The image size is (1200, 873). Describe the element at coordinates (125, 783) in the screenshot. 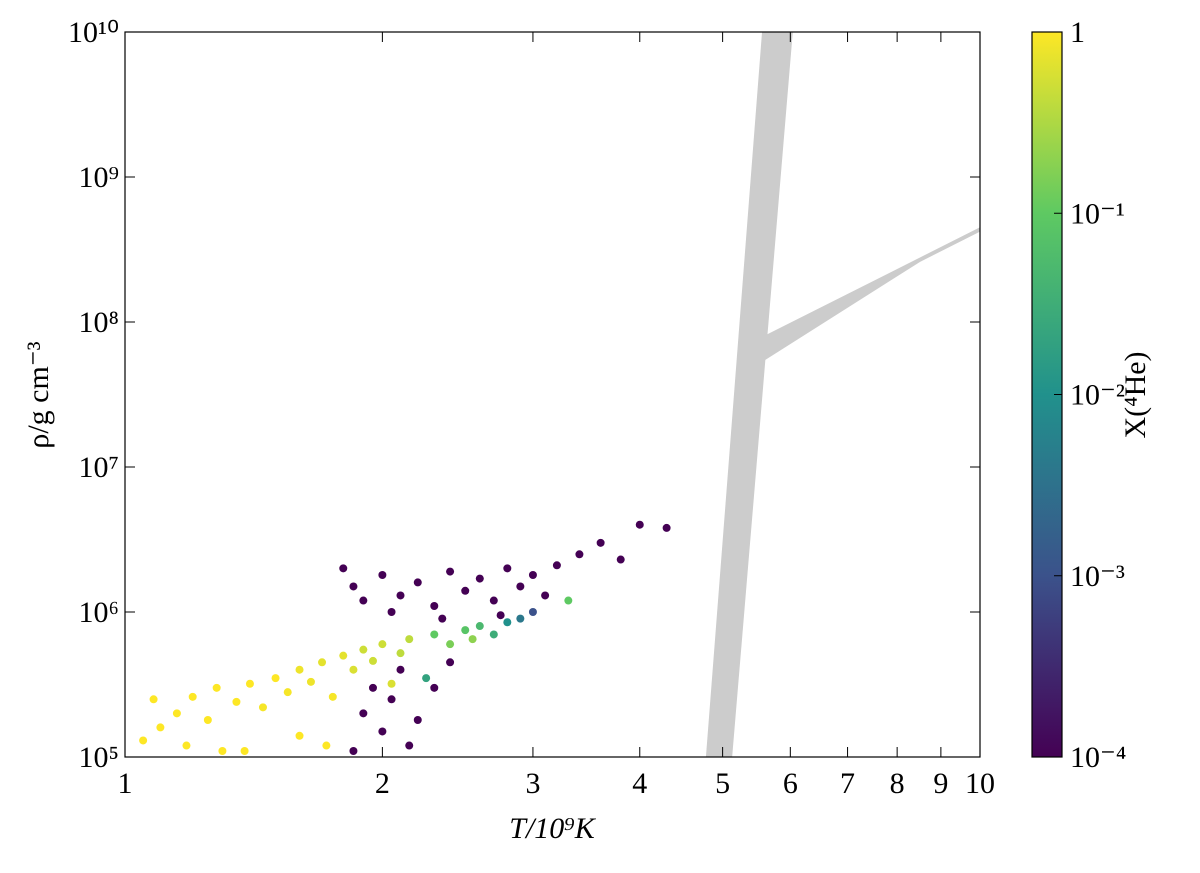

I see `x-tick-label: 1` at that location.